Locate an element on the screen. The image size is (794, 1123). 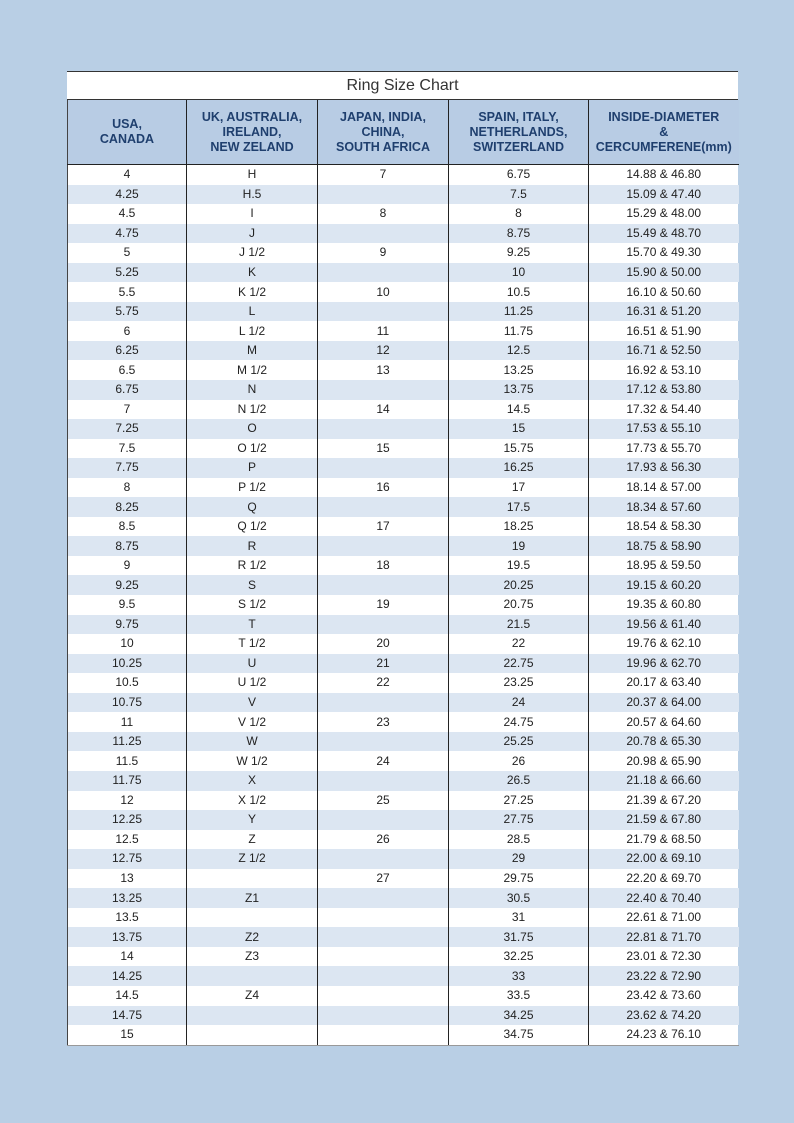
header-line: INSIDE-DIAMETER is located at coordinates (664, 116).